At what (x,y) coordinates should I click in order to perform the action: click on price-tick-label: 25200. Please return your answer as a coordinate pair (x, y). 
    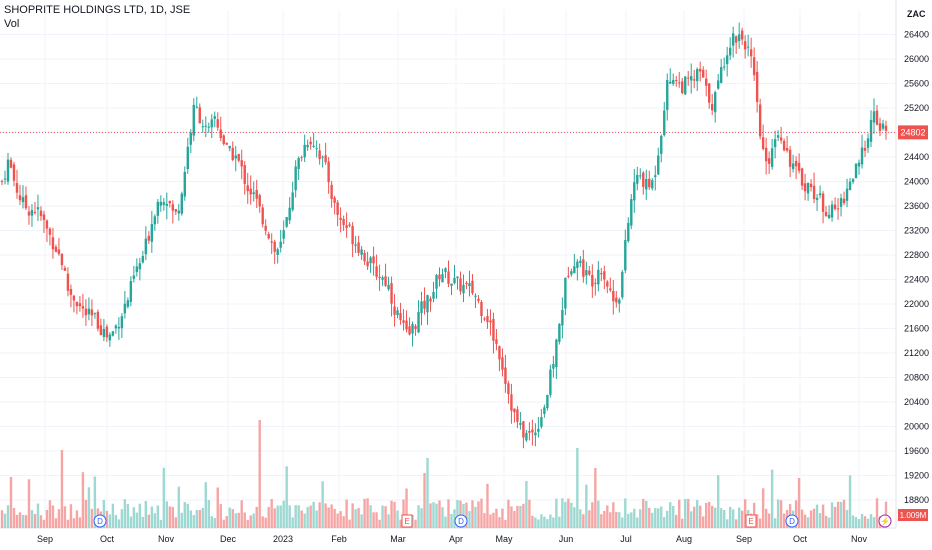
    Looking at the image, I should click on (916, 108).